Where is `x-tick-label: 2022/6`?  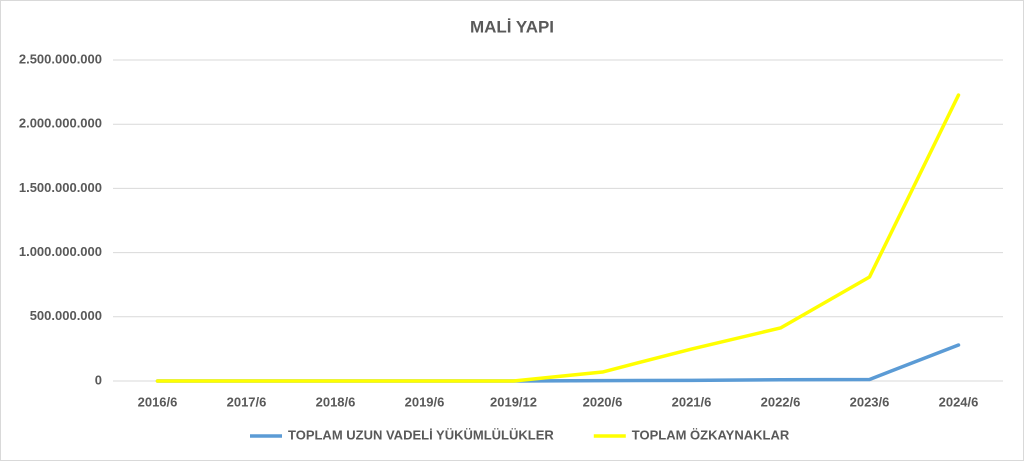
x-tick-label: 2022/6 is located at coordinates (781, 401).